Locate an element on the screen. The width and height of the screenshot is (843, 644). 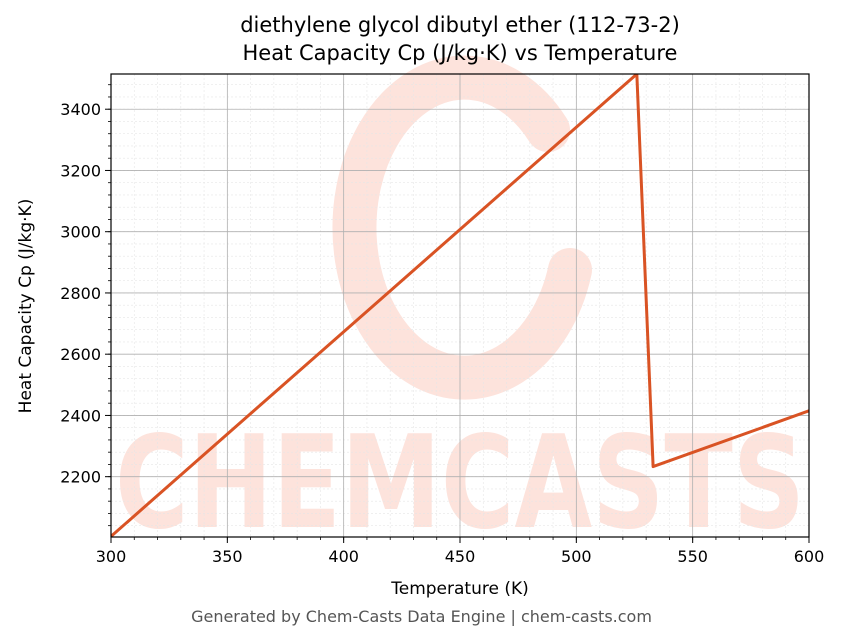
x-tick-label: 500 is located at coordinates (576, 556).